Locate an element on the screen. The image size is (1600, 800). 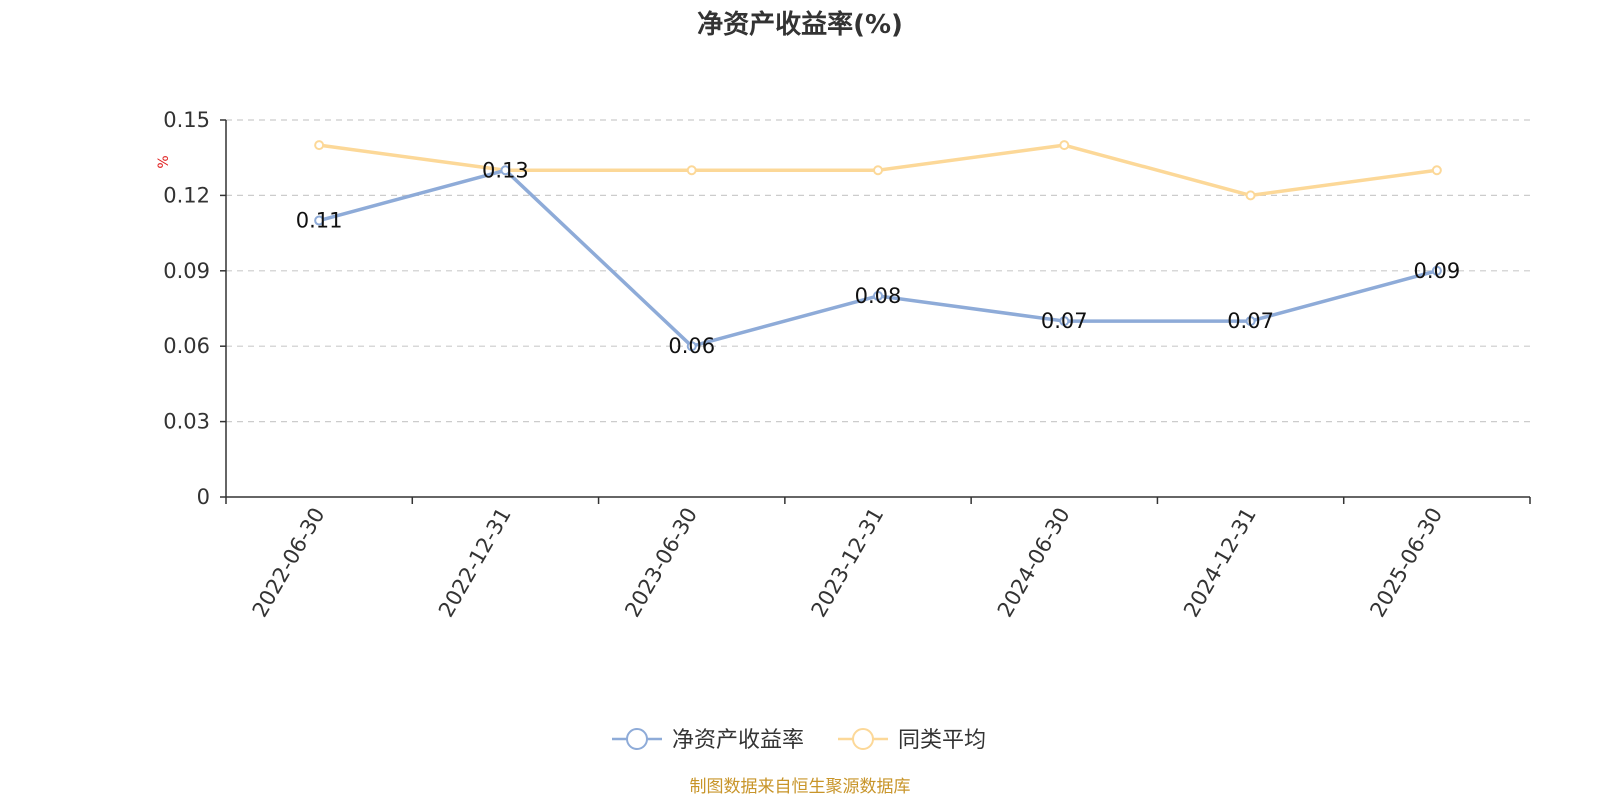
legend-label: 净资产收益率 is located at coordinates (738, 740).